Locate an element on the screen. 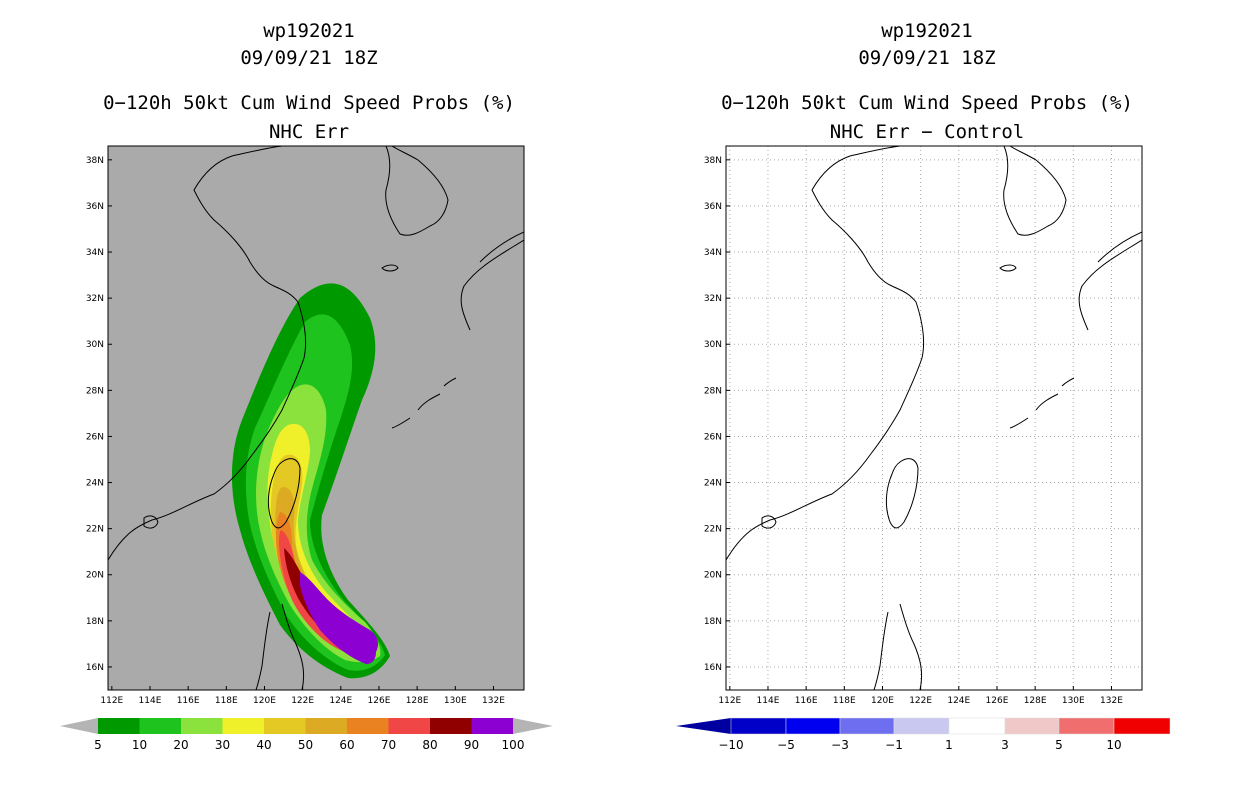 This screenshot has height=800, width=1236. right-colorbar: −10 −5 −3 −1 1 3 5 10 is located at coordinates (923, 734).